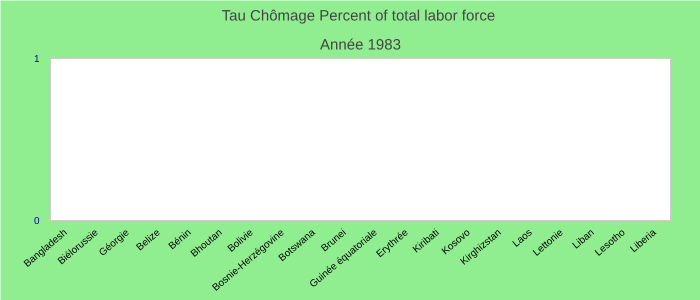  What do you see at coordinates (359, 16) in the screenshot?
I see `chart-title: Tau Chômage Percent of total labor force` at bounding box center [359, 16].